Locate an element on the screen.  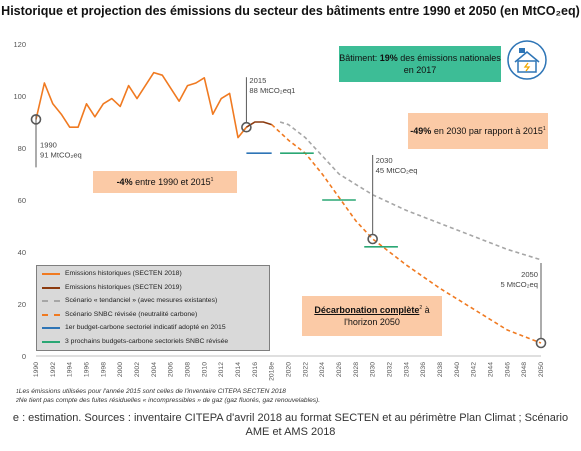
marker-value-label: 88 MtCO₂eq1 is located at coordinates (272, 90).